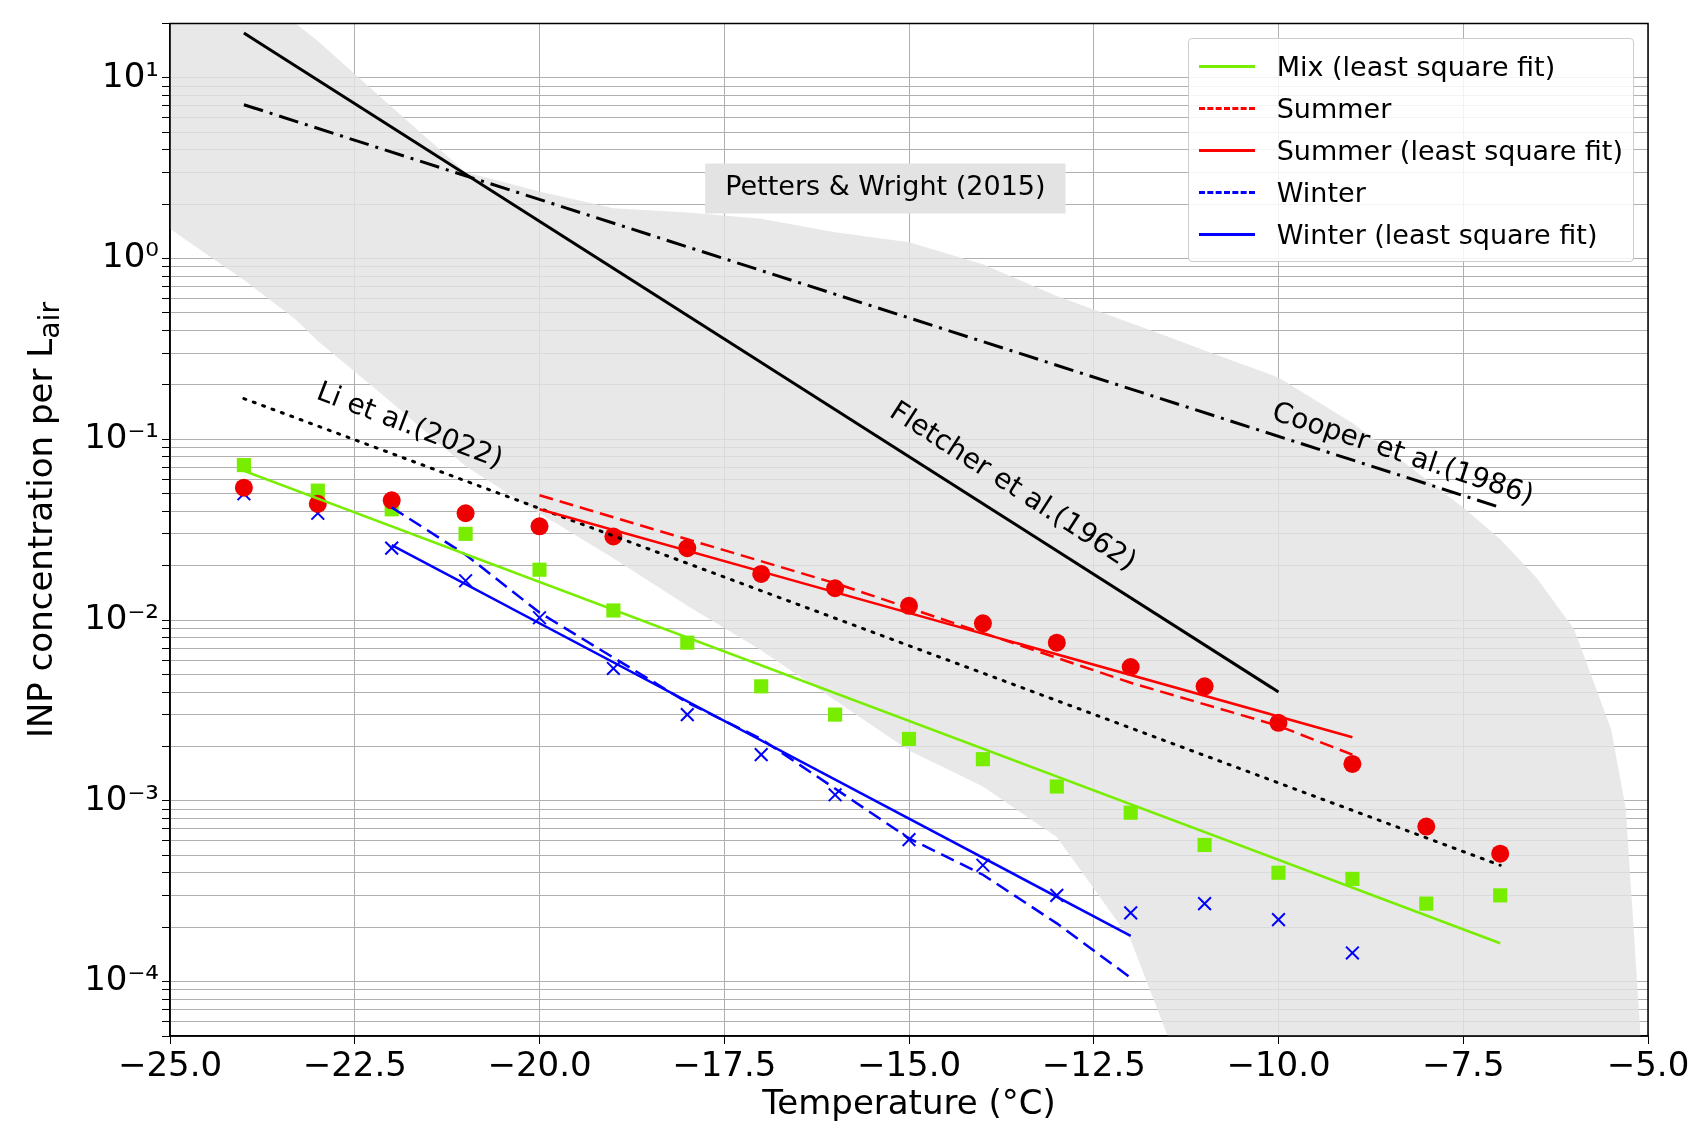 The height and width of the screenshot is (1126, 1699). Describe the element at coordinates (1416, 66) in the screenshot. I see `legend-label: Mix (least square fit)` at that location.